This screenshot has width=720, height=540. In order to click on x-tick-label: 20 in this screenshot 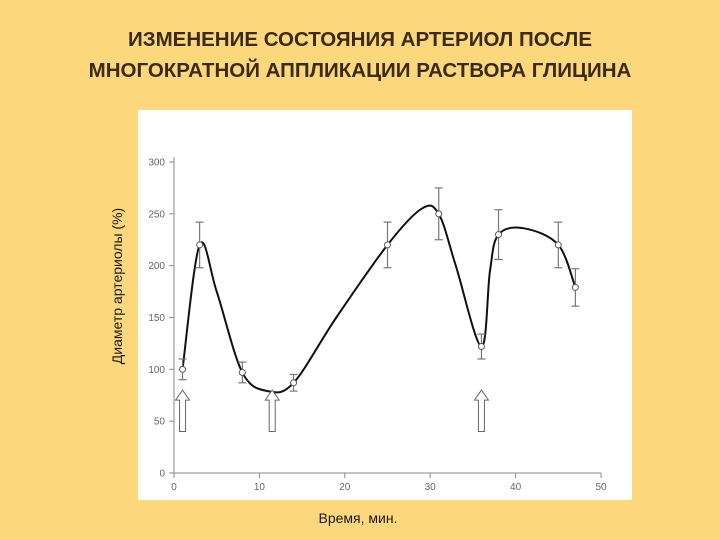, I will do `click(345, 487)`.